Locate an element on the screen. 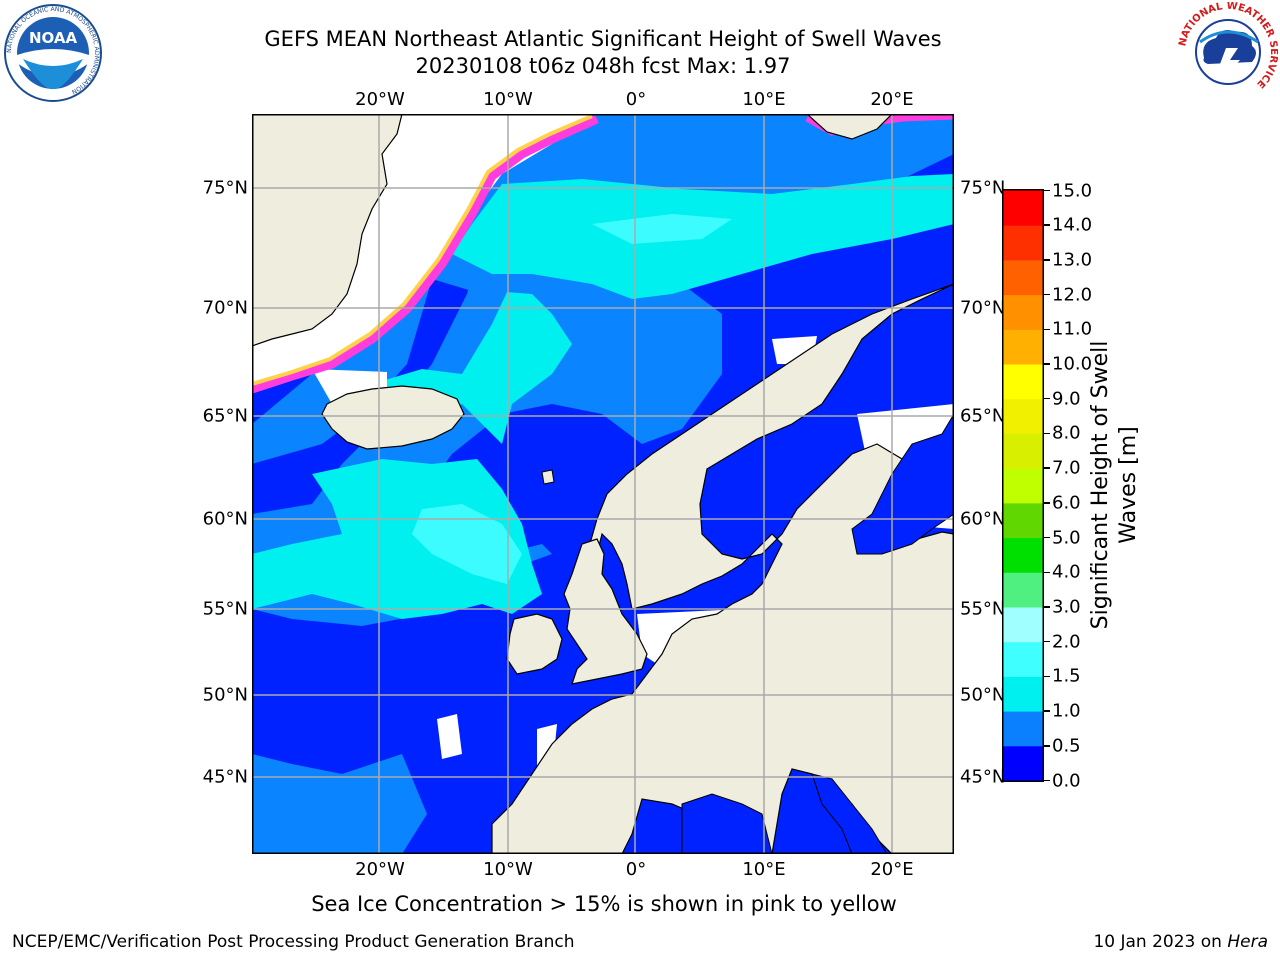 This screenshot has height=960, width=1280. chart-subtitle: 20230108 t06z 048h fcst Max: 1.97 is located at coordinates (603, 66).